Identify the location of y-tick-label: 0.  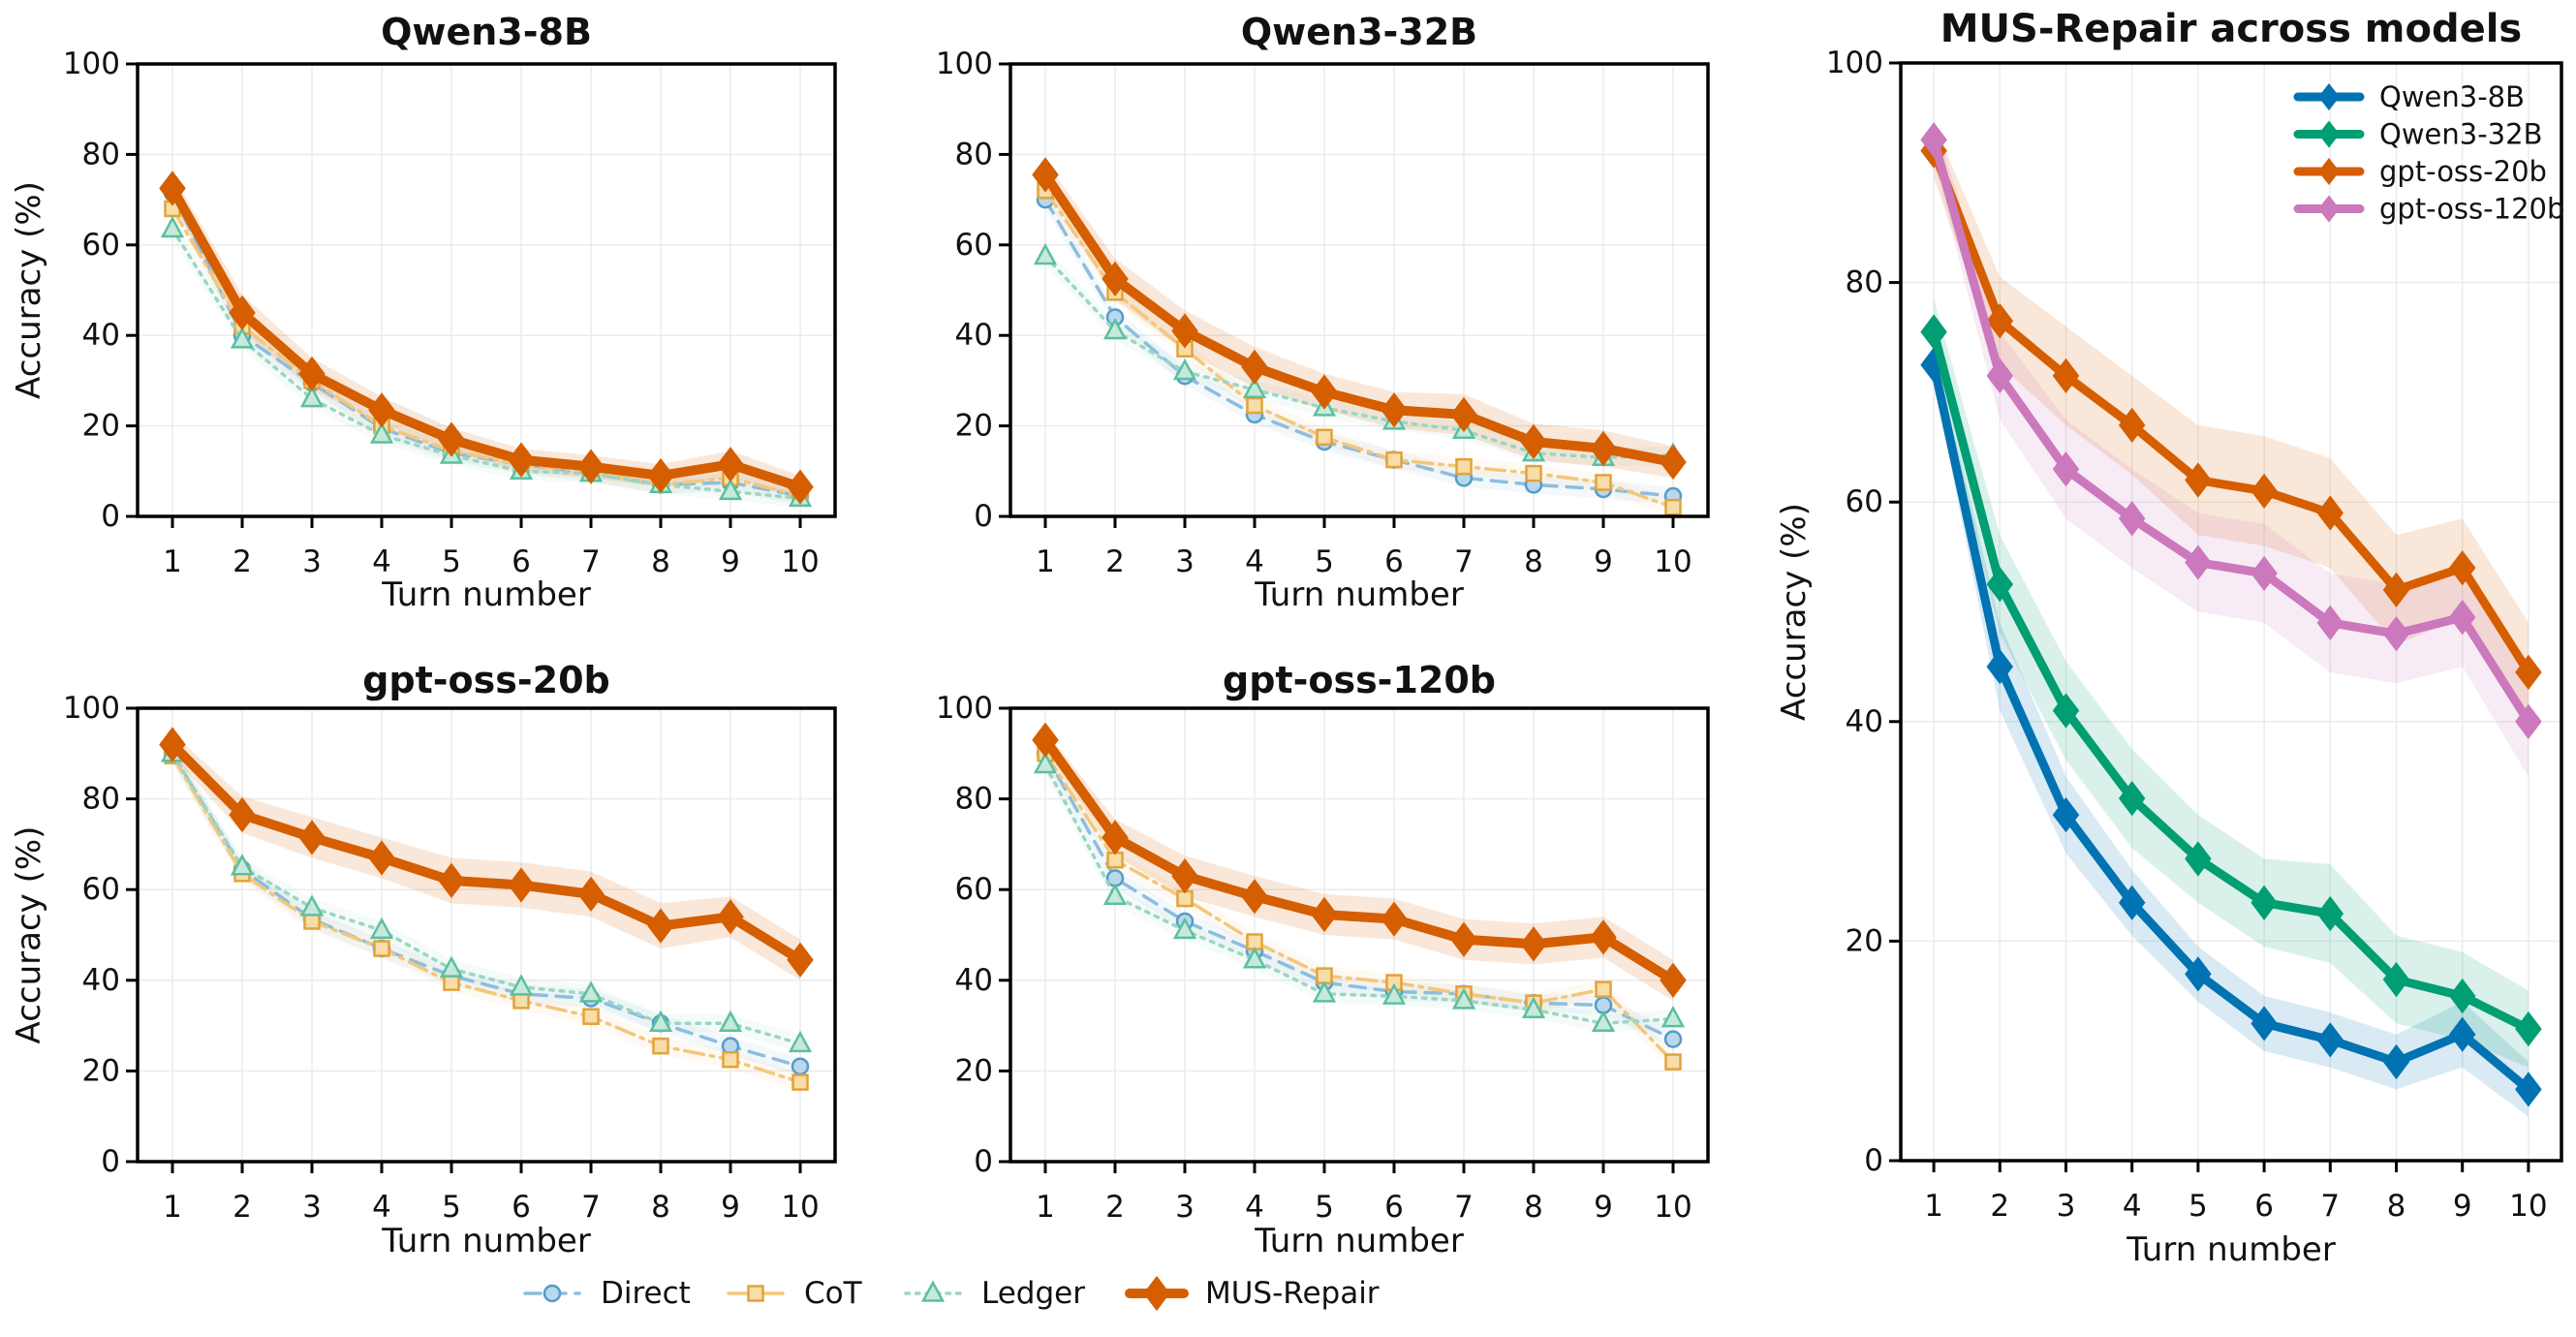
(983, 1161).